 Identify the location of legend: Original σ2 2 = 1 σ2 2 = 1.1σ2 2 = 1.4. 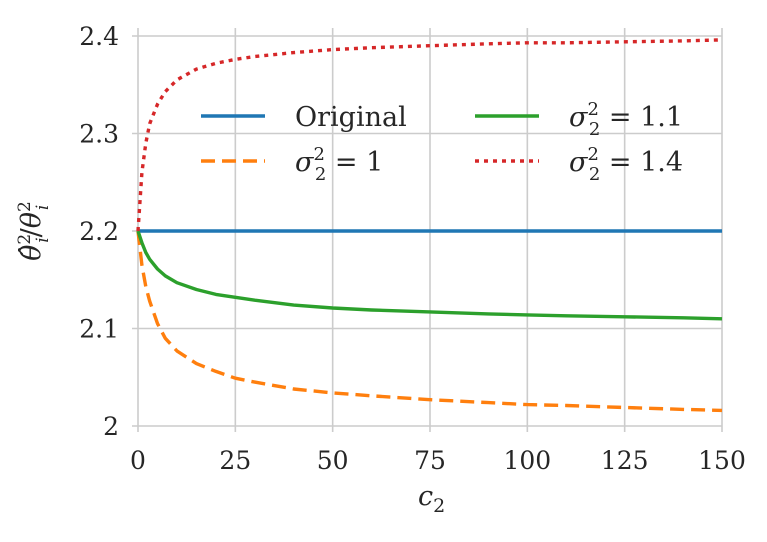
(442, 142).